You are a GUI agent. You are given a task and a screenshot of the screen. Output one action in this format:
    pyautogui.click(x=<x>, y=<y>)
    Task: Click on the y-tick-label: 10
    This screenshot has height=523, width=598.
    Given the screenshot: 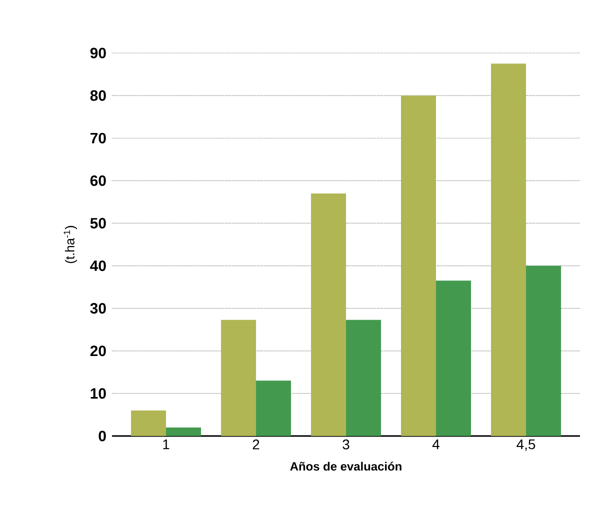 What is the action you would take?
    pyautogui.click(x=98, y=393)
    